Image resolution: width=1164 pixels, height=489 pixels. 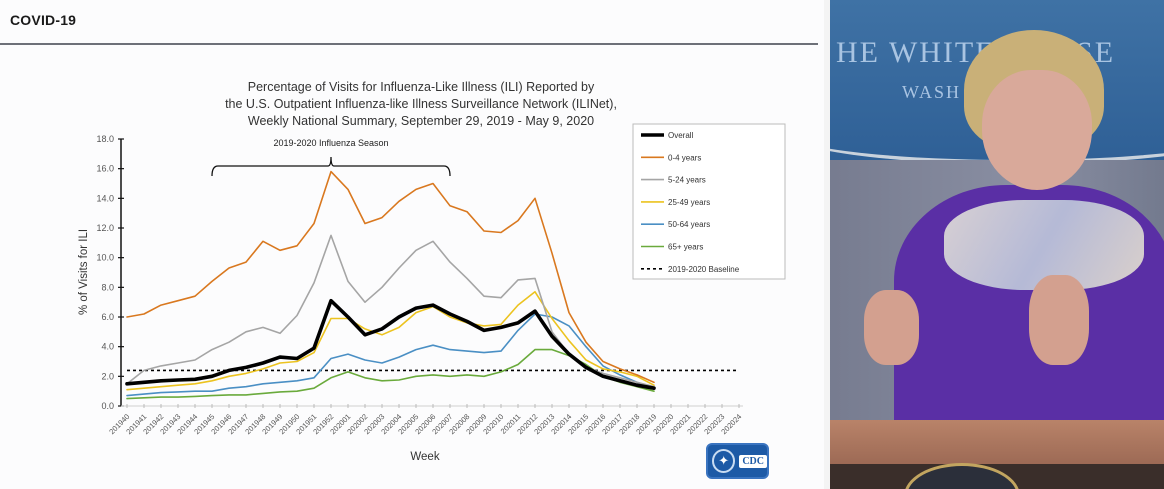 I want to click on cdc-logo-text: CDC, so click(x=753, y=461).